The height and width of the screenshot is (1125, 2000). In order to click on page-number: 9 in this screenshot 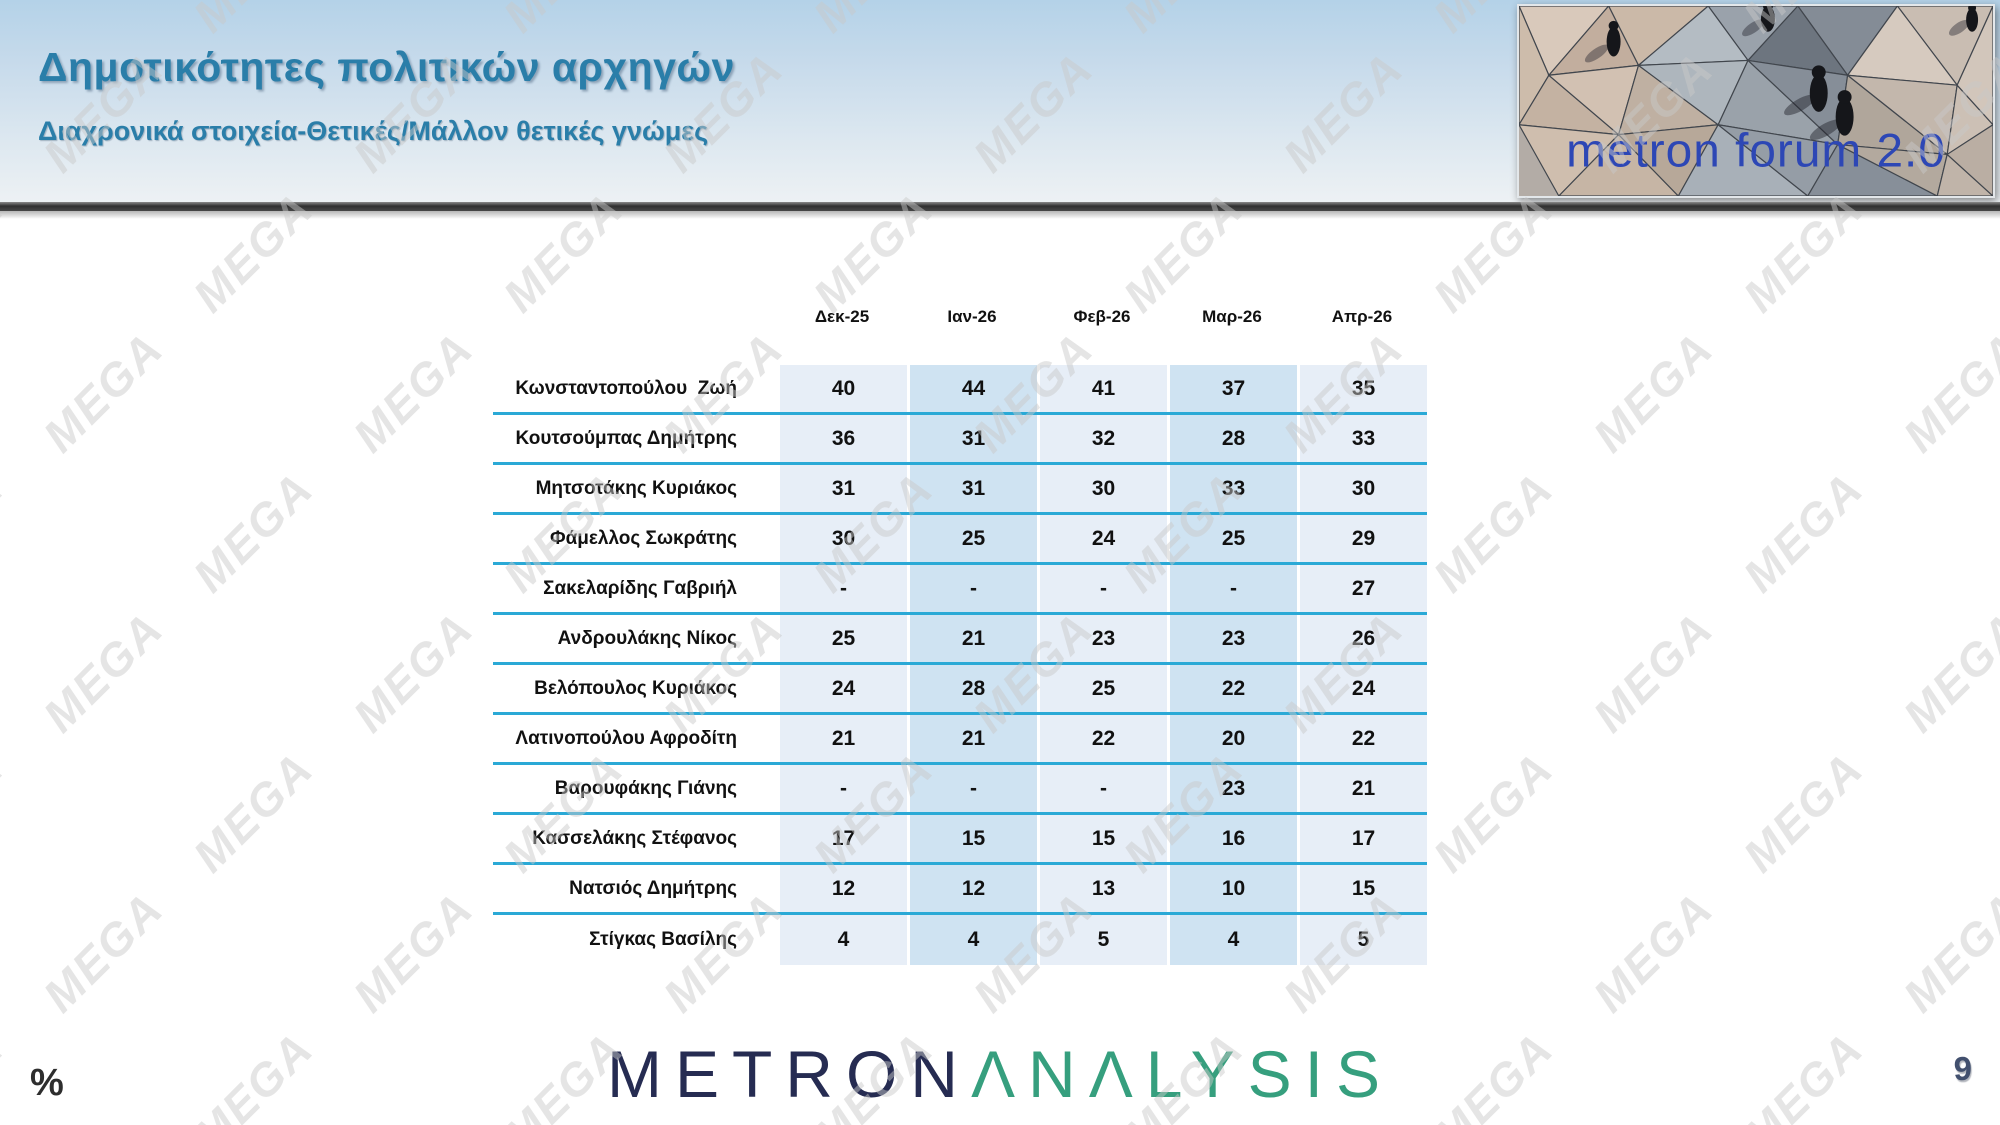, I will do `click(1962, 1068)`.